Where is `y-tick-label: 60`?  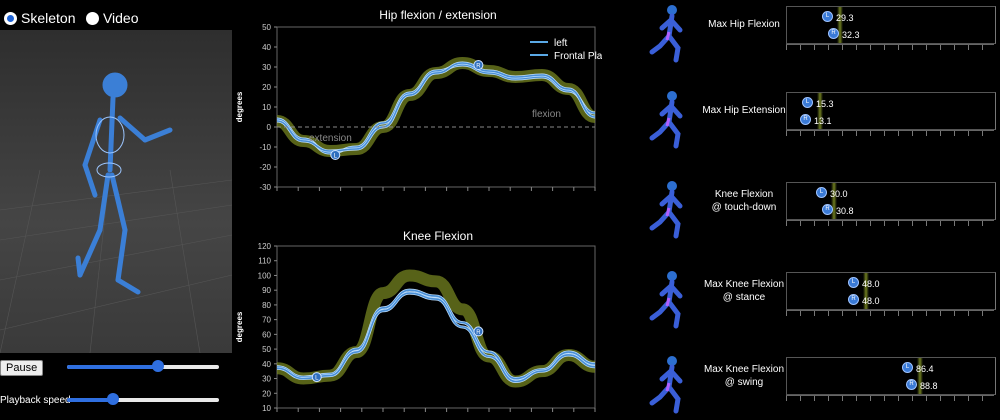
y-tick-label: 60 is located at coordinates (266, 334).